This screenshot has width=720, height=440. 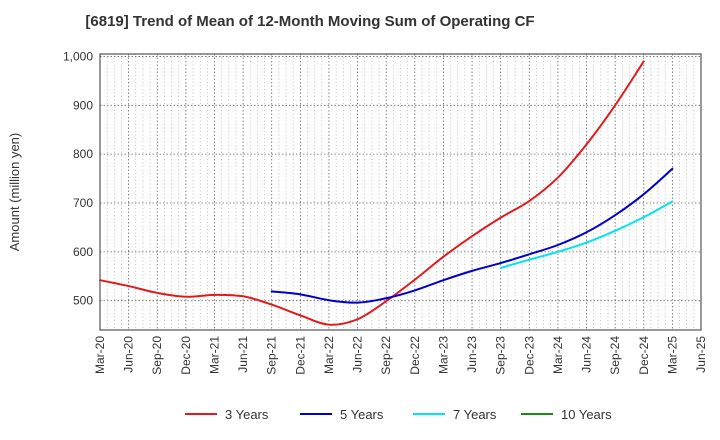 What do you see at coordinates (586, 414) in the screenshot?
I see `legend-label-10-years: 10 Years` at bounding box center [586, 414].